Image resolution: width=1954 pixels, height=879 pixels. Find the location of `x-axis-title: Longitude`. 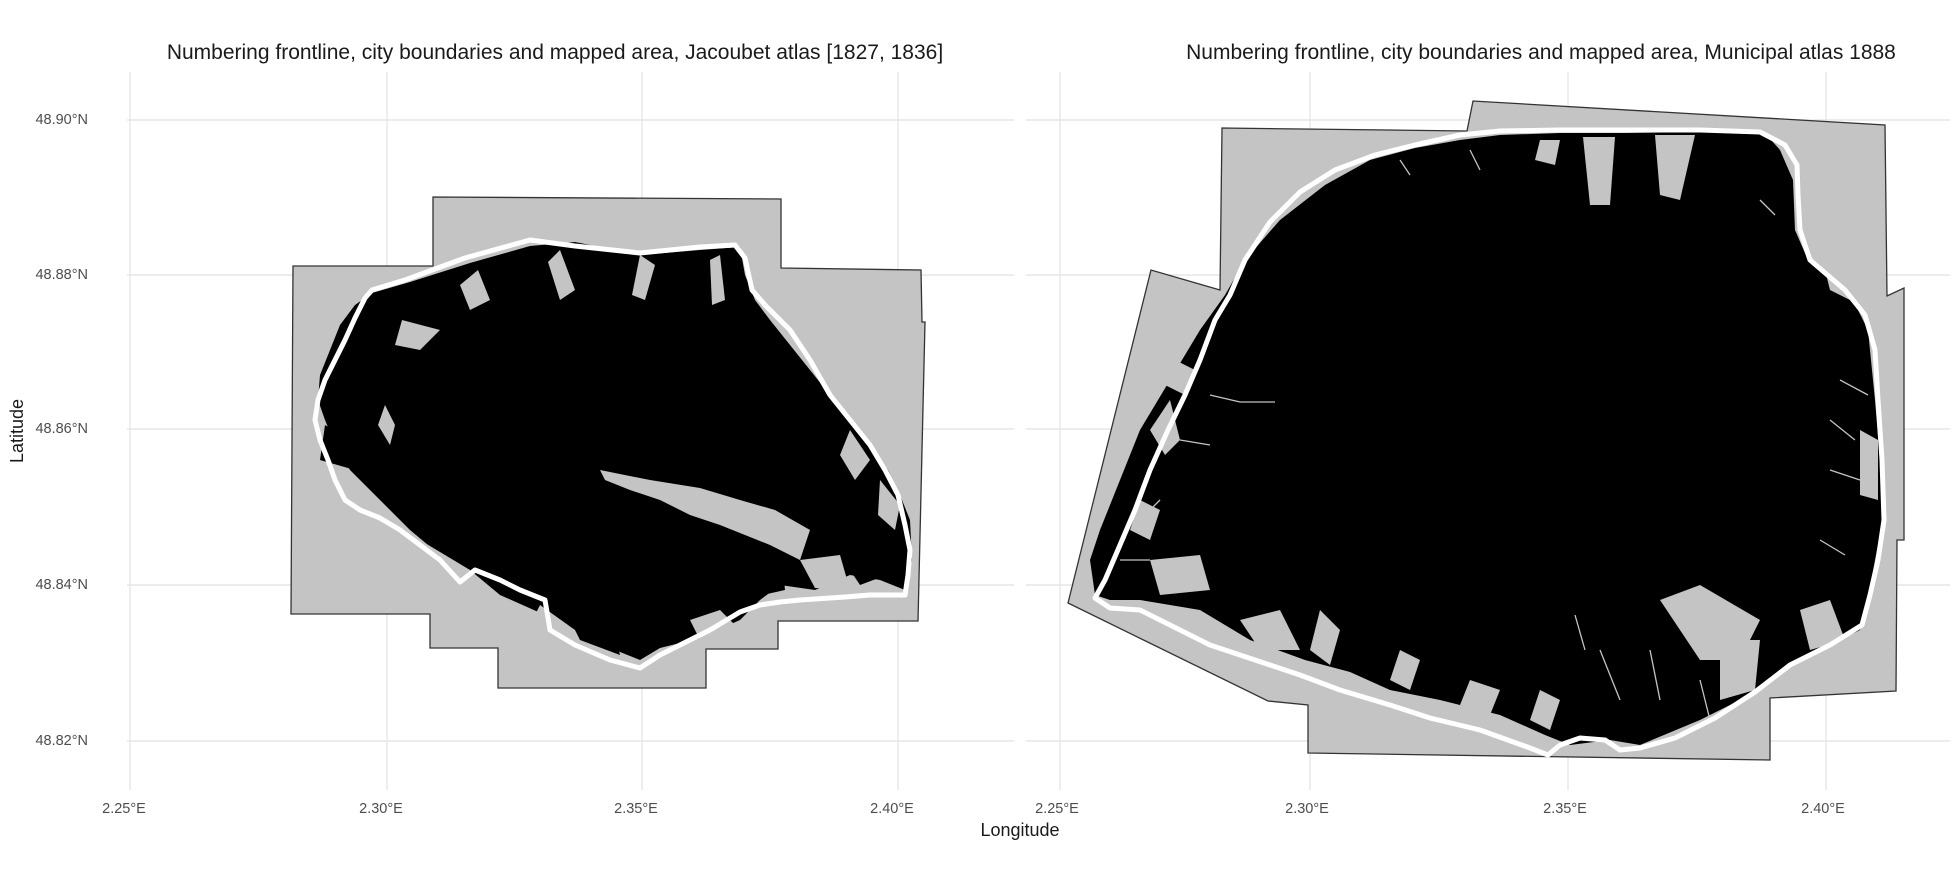

x-axis-title: Longitude is located at coordinates (1019, 830).